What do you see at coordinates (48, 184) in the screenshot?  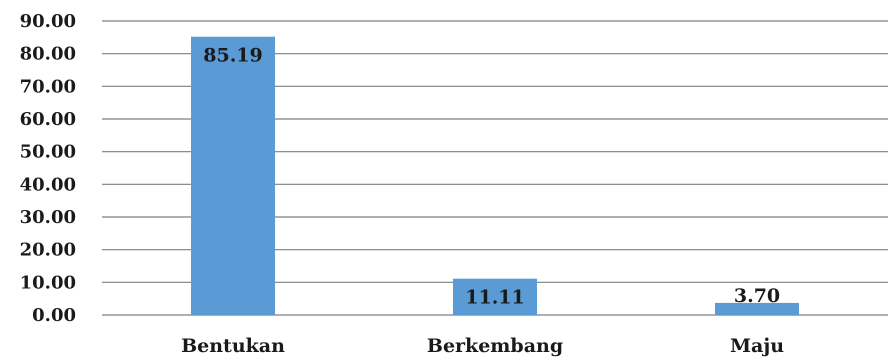 I see `y-tick-label: 40.00` at bounding box center [48, 184].